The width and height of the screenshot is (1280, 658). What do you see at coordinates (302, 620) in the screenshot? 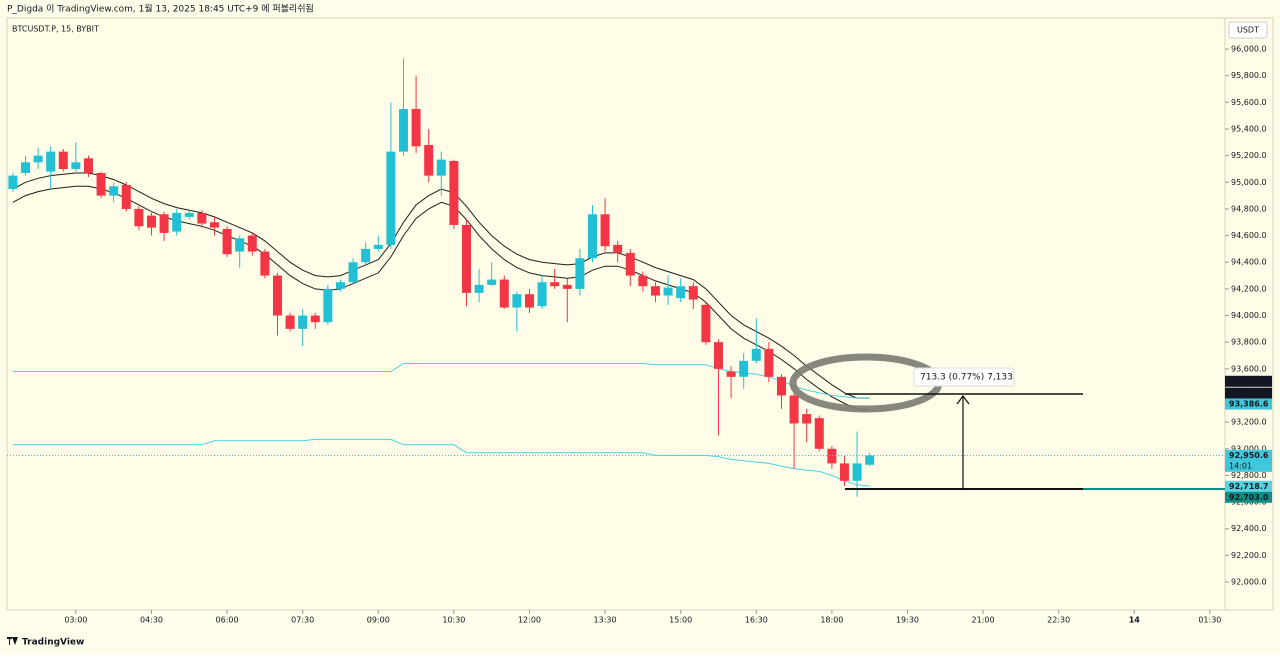
I see `x-tick-label: 07:30` at bounding box center [302, 620].